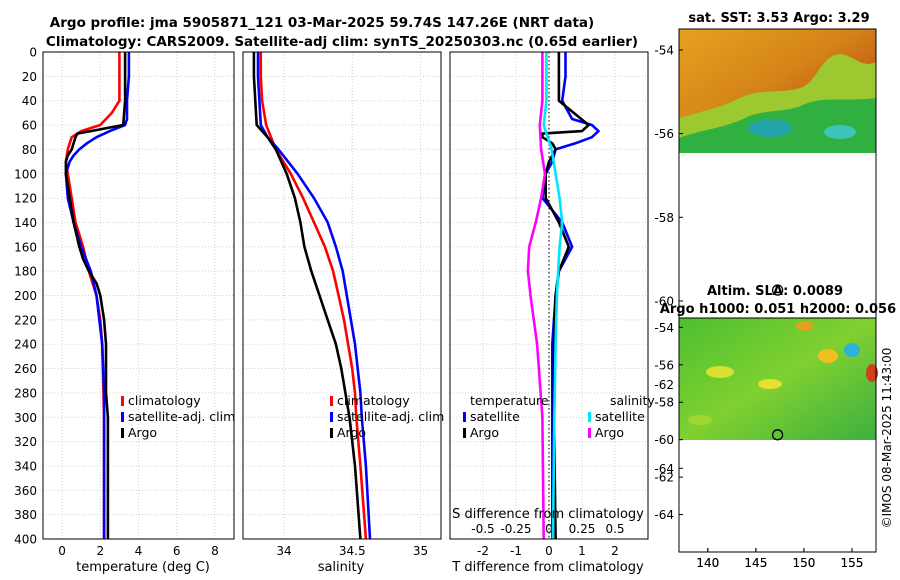 This screenshot has width=900, height=580. Describe the element at coordinates (29, 101) in the screenshot. I see `depth-tick-label: 40` at that location.